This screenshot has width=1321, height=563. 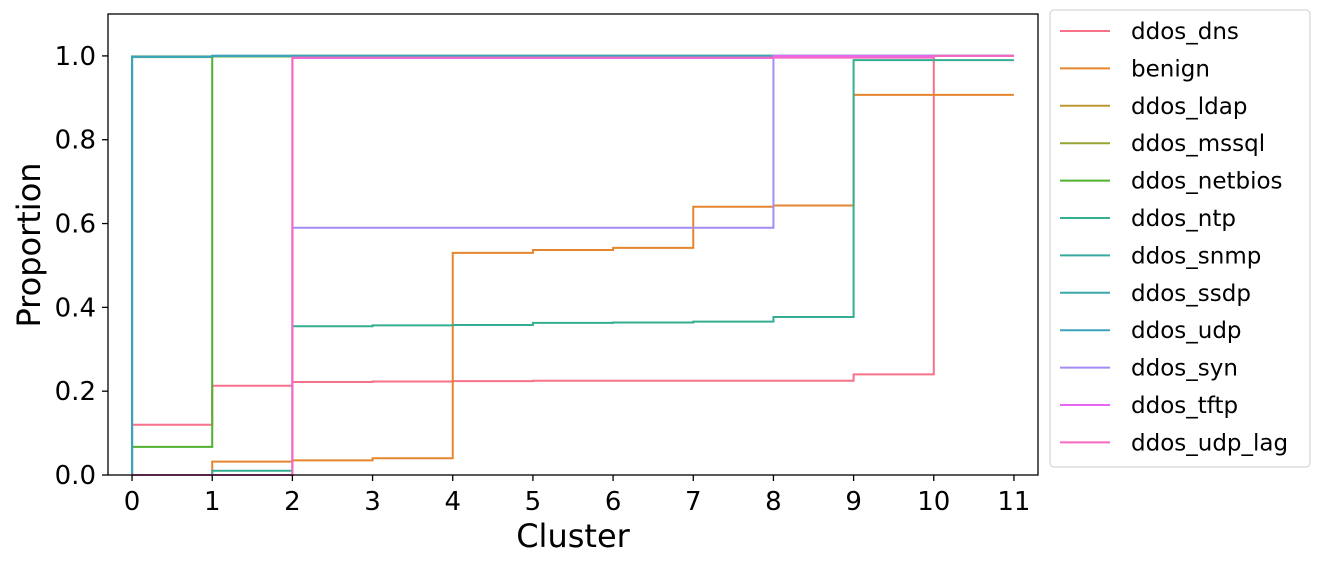 What do you see at coordinates (75, 392) in the screenshot?
I see `y-tick-label: 0.2` at bounding box center [75, 392].